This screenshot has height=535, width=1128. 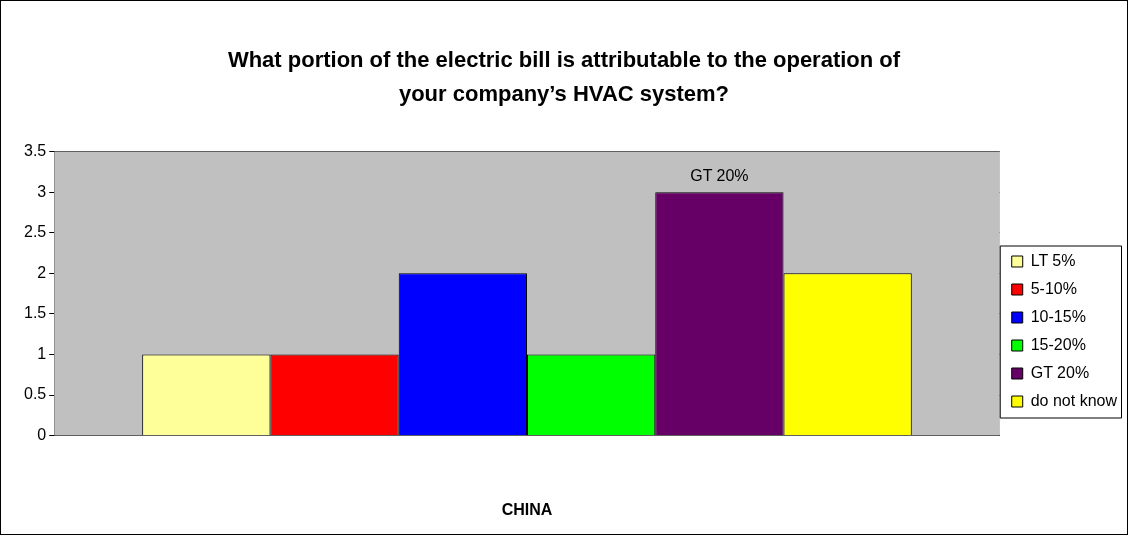 What do you see at coordinates (1074, 400) in the screenshot?
I see `legend-label: do not know` at bounding box center [1074, 400].